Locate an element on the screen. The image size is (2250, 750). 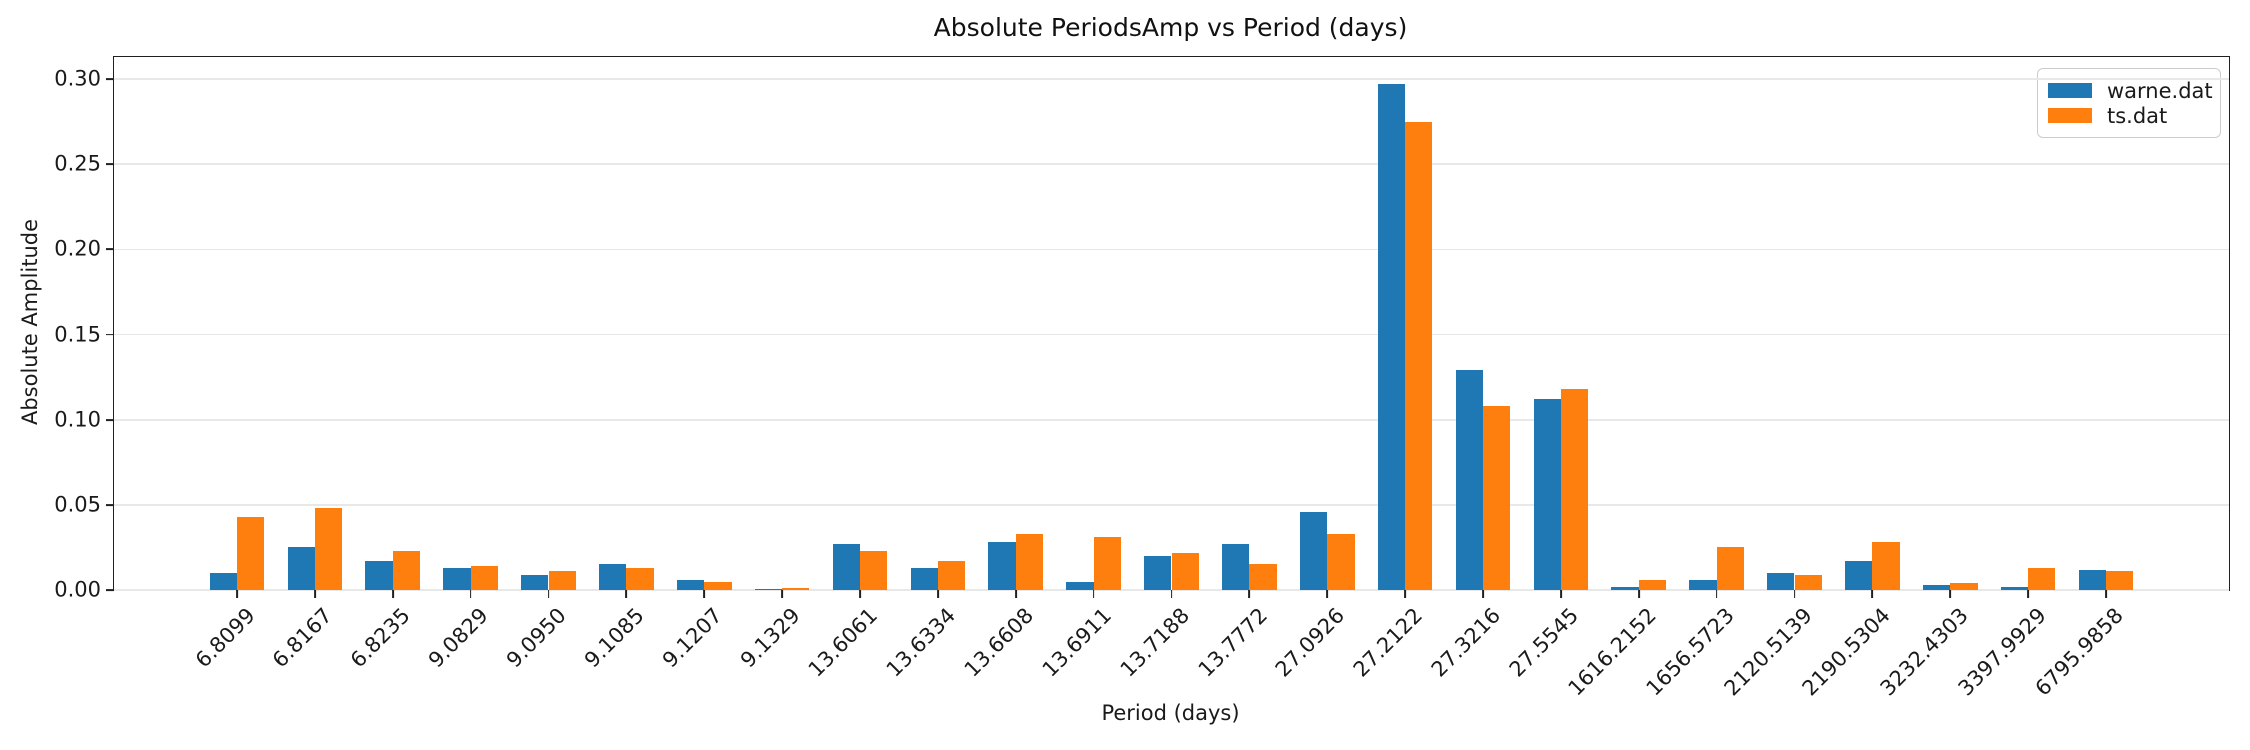
x-tick-label: 27.5545 is located at coordinates (1544, 642).